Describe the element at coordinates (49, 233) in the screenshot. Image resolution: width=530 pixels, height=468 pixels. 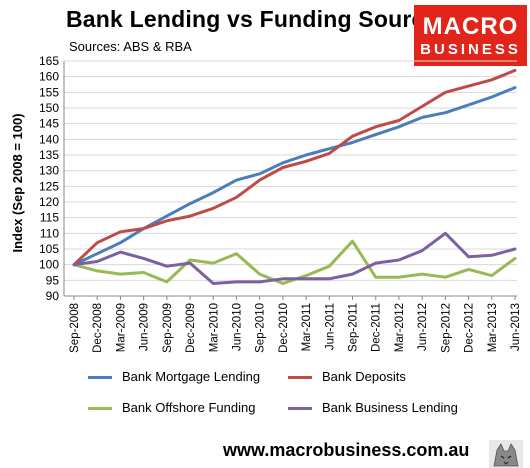
I see `y-tick-label: 110` at that location.